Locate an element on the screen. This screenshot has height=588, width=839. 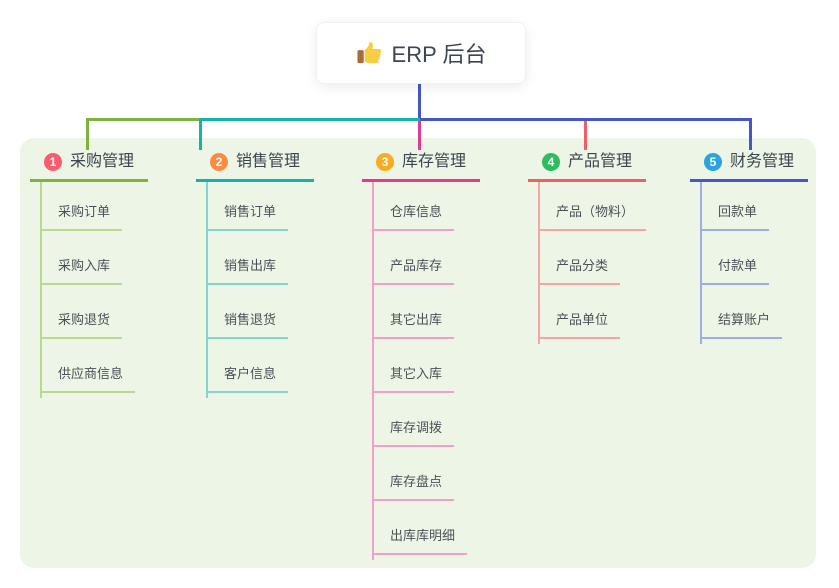
branch-sales: 2 销售管理 销售订单 销售出库 销售退货 客户信息 is located at coordinates (255, 273).